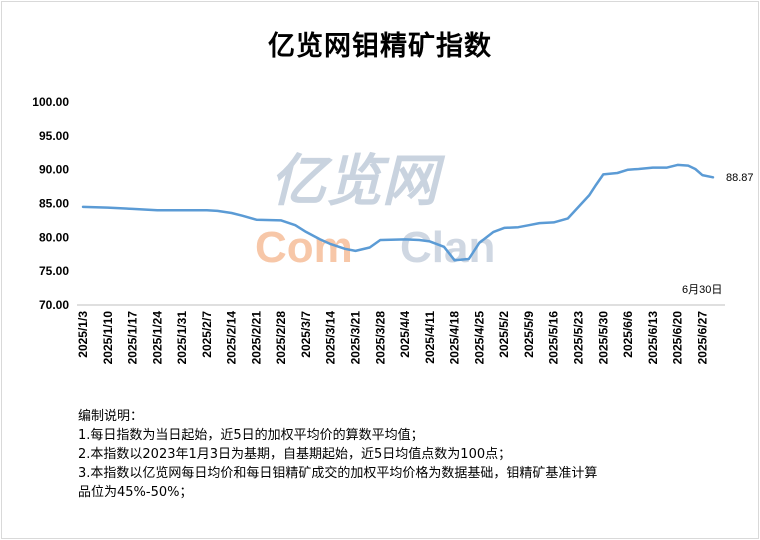 The width and height of the screenshot is (760, 540). Describe the element at coordinates (702, 338) in the screenshot. I see `x-tick-label: 2025/6/27` at that location.